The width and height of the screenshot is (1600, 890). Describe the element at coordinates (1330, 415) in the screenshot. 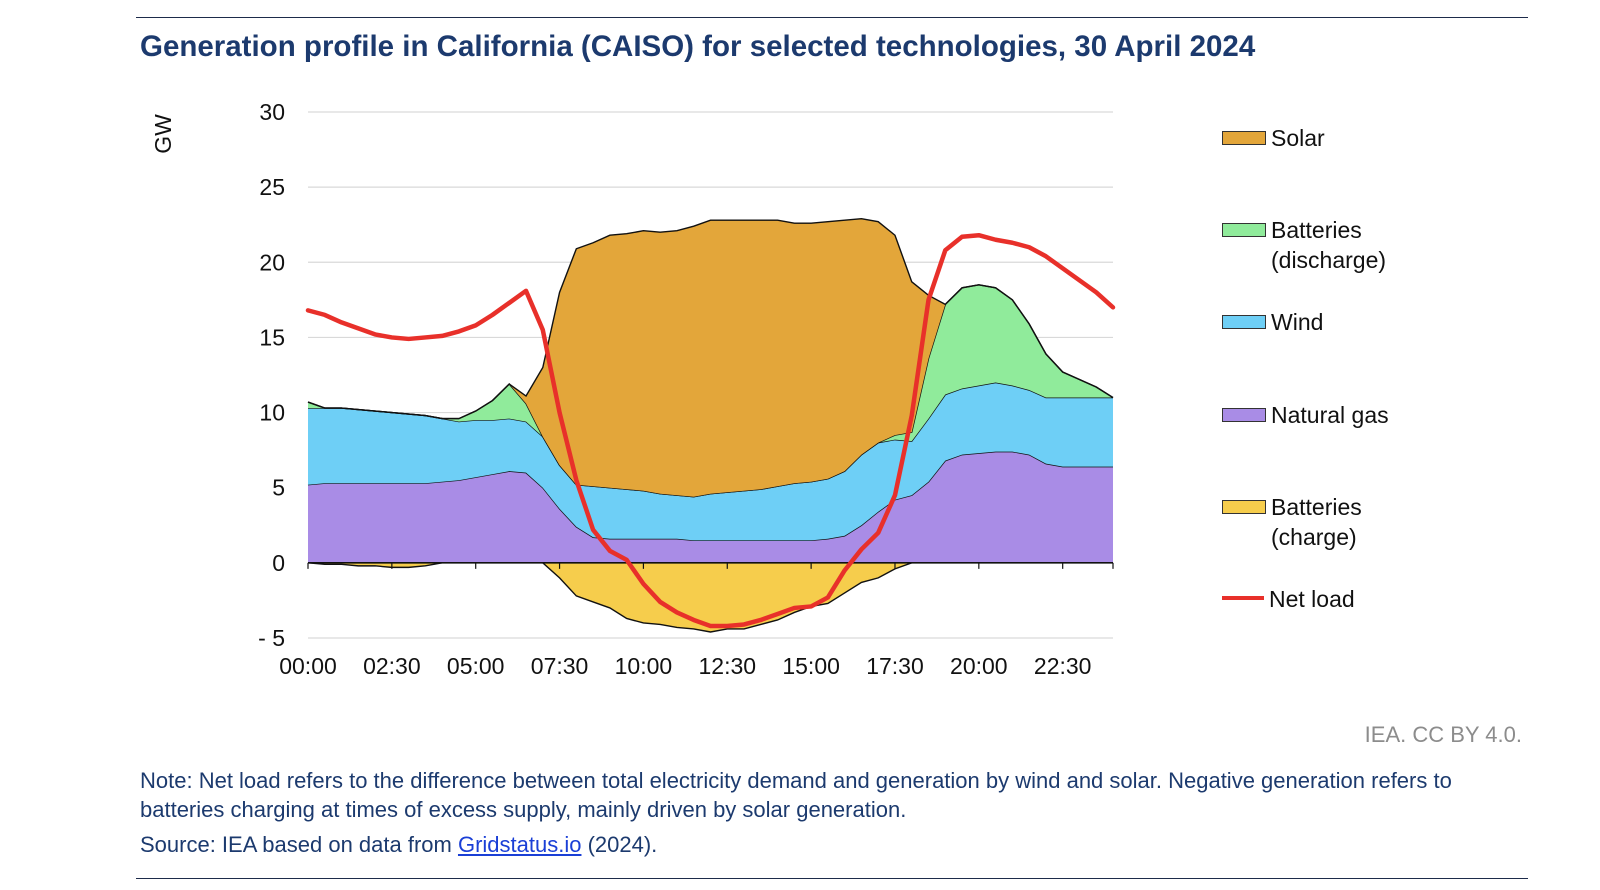

I see `legend-label: Natural gas` at that location.